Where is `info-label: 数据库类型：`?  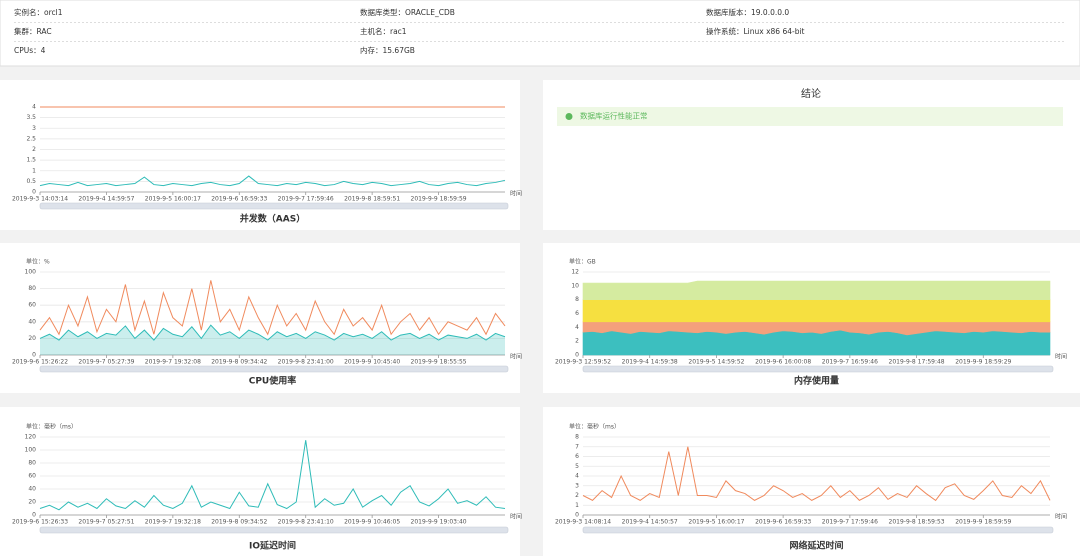
info-label: 数据库类型： is located at coordinates (382, 12).